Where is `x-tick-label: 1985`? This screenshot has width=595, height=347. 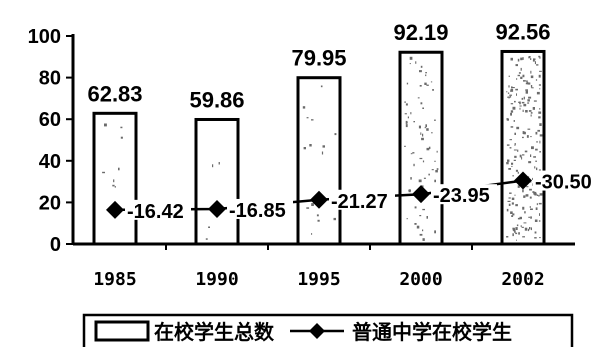
x-tick-label: 1985 is located at coordinates (114, 279).